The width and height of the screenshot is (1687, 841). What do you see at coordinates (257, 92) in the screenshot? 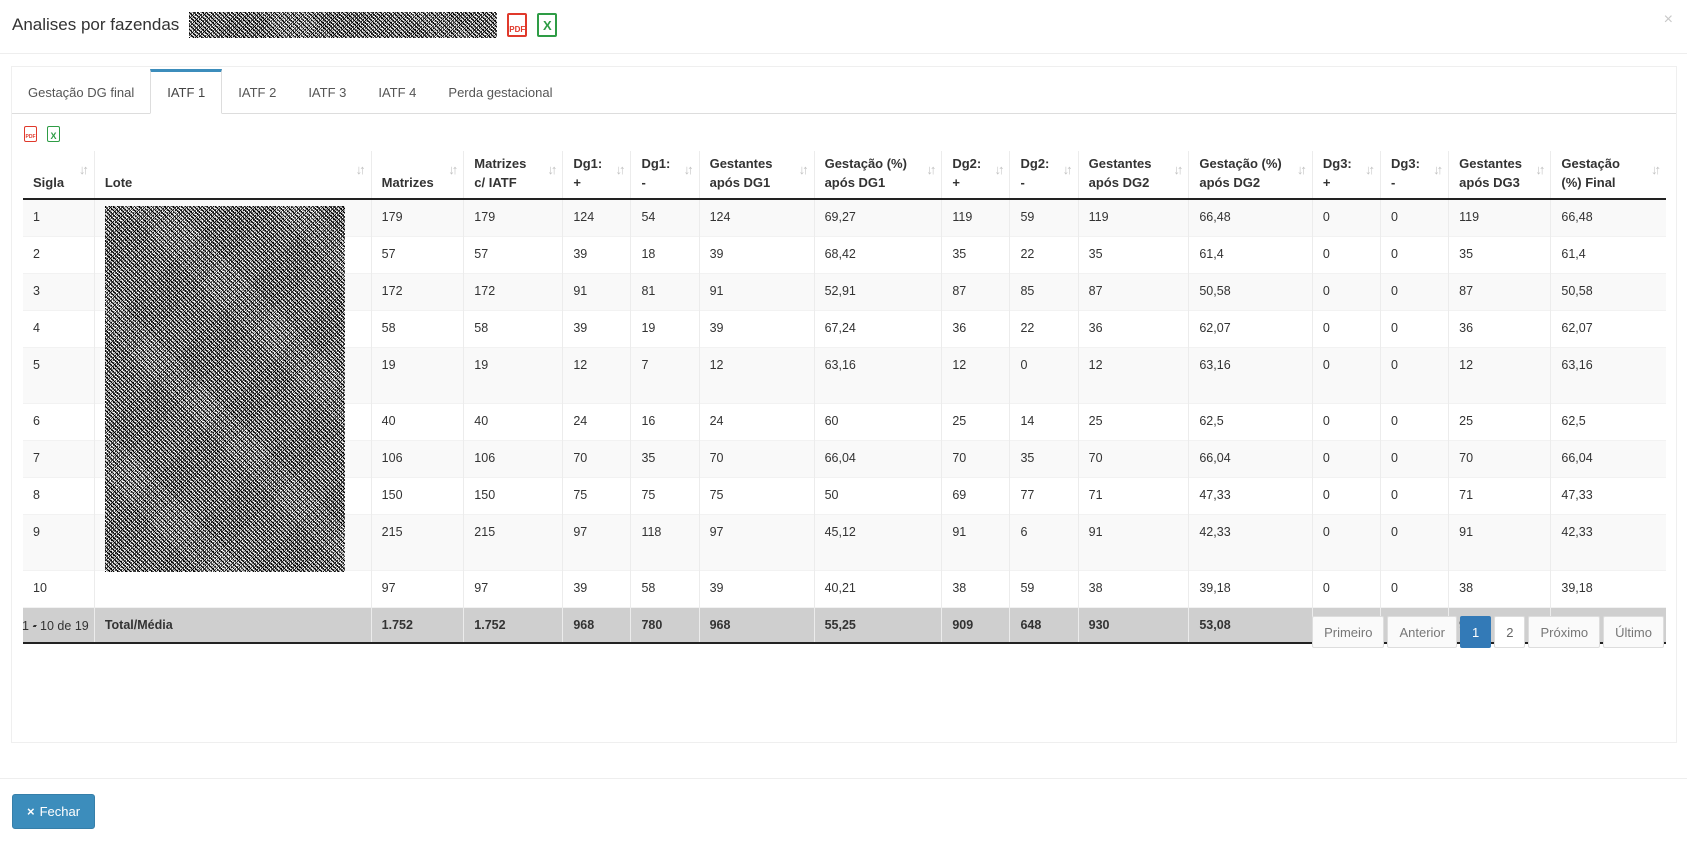
I see `tab-iatf-2: IATF 2` at bounding box center [257, 92].